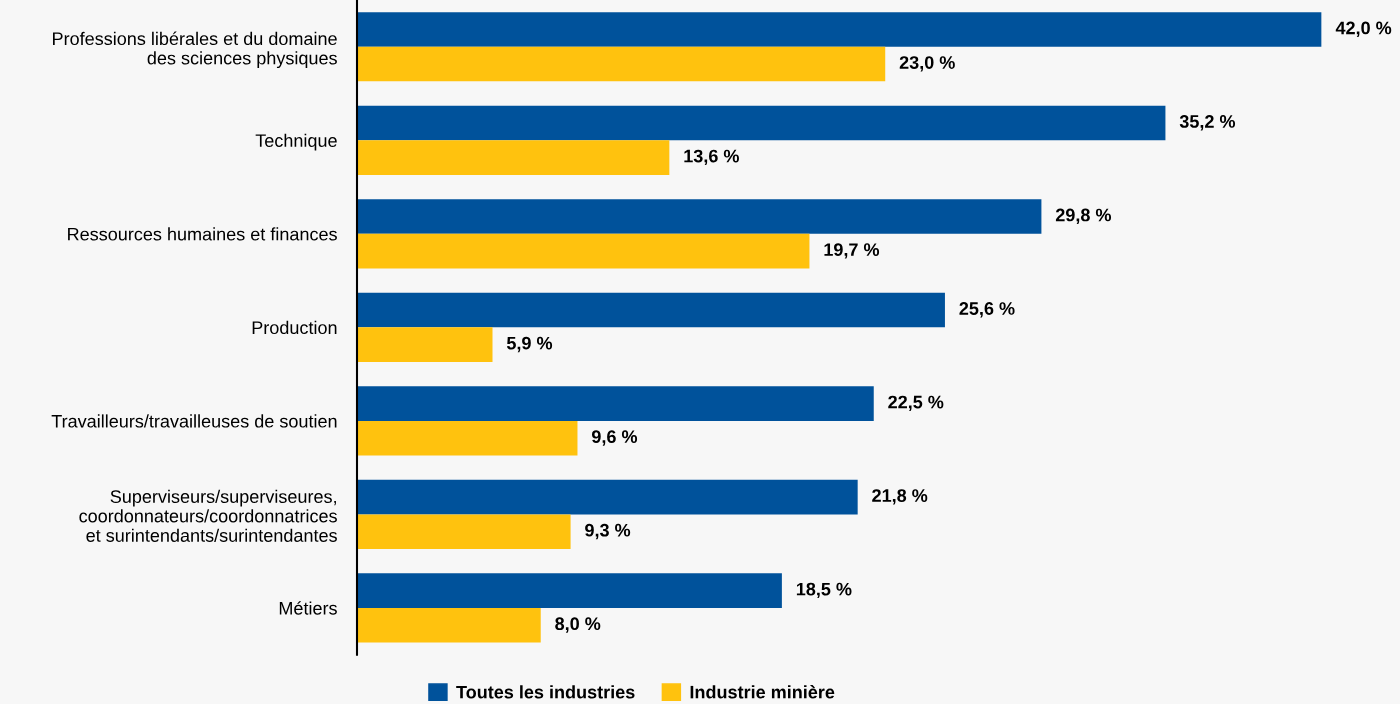  What do you see at coordinates (1083, 216) in the screenshot?
I see `data-label: 29,8 %` at bounding box center [1083, 216].